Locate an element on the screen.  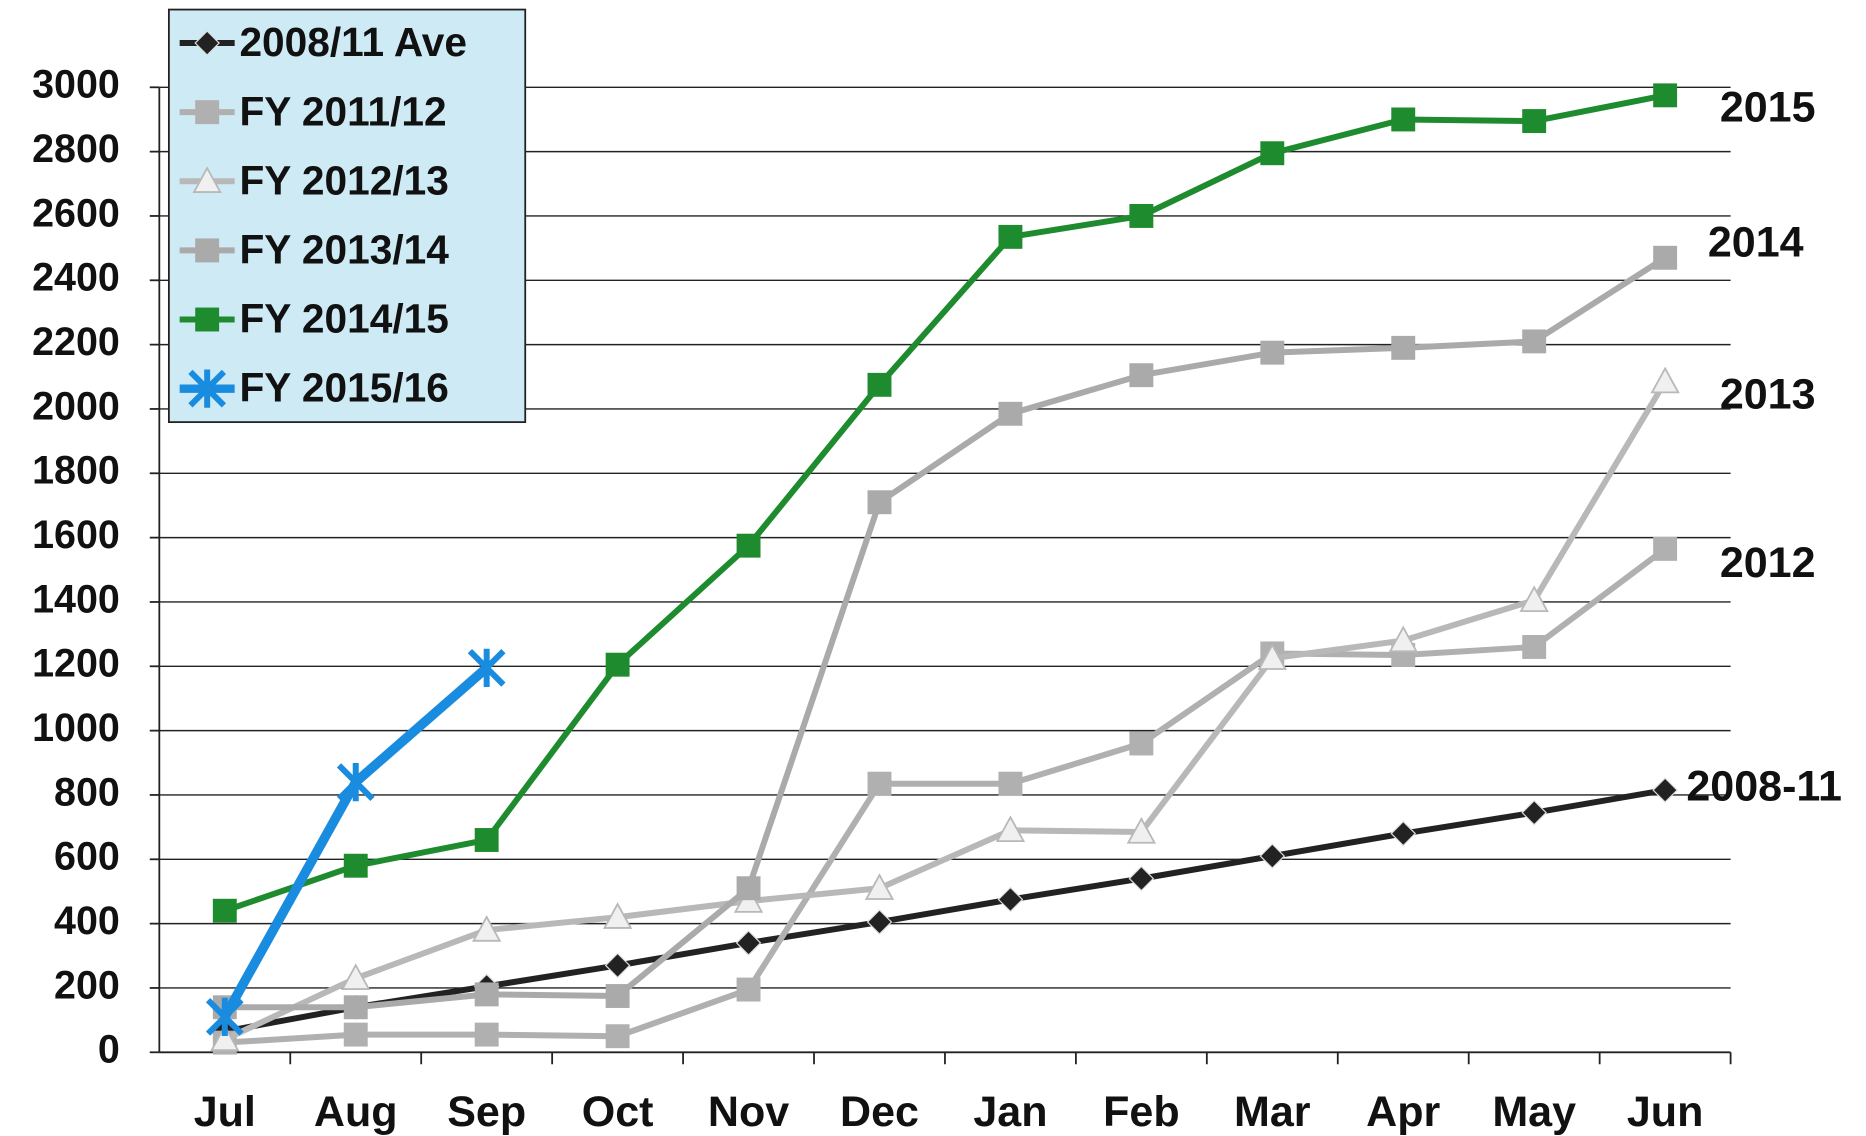
y-tick-label: 1200 is located at coordinates (76, 664).